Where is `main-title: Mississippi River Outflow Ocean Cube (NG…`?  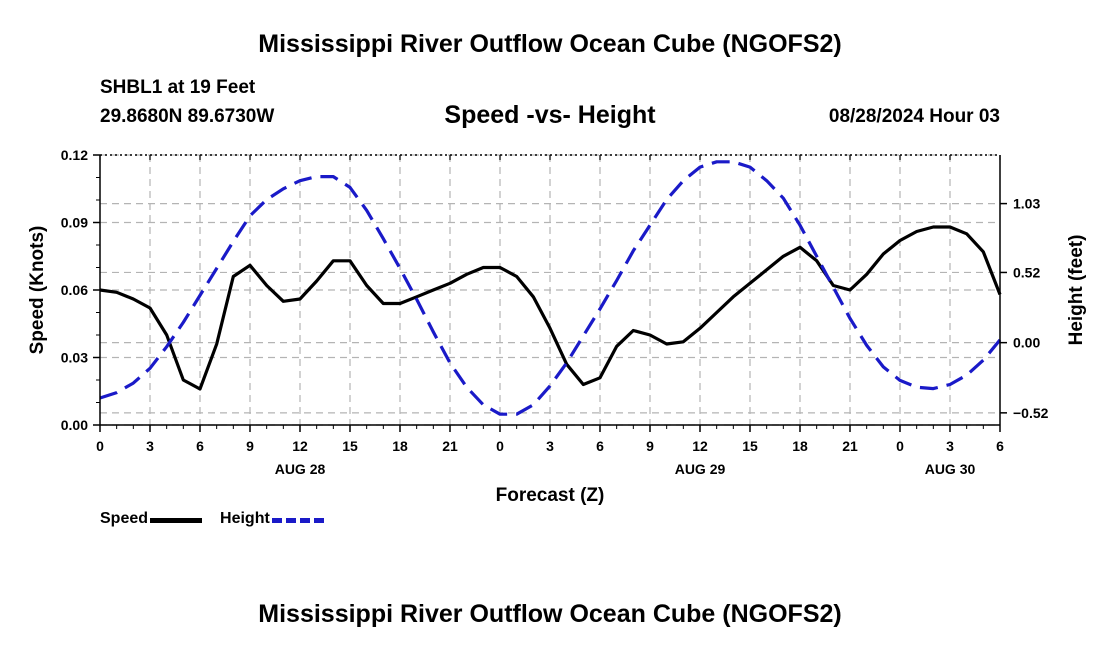 main-title: Mississippi River Outflow Ocean Cube (NG… is located at coordinates (550, 44).